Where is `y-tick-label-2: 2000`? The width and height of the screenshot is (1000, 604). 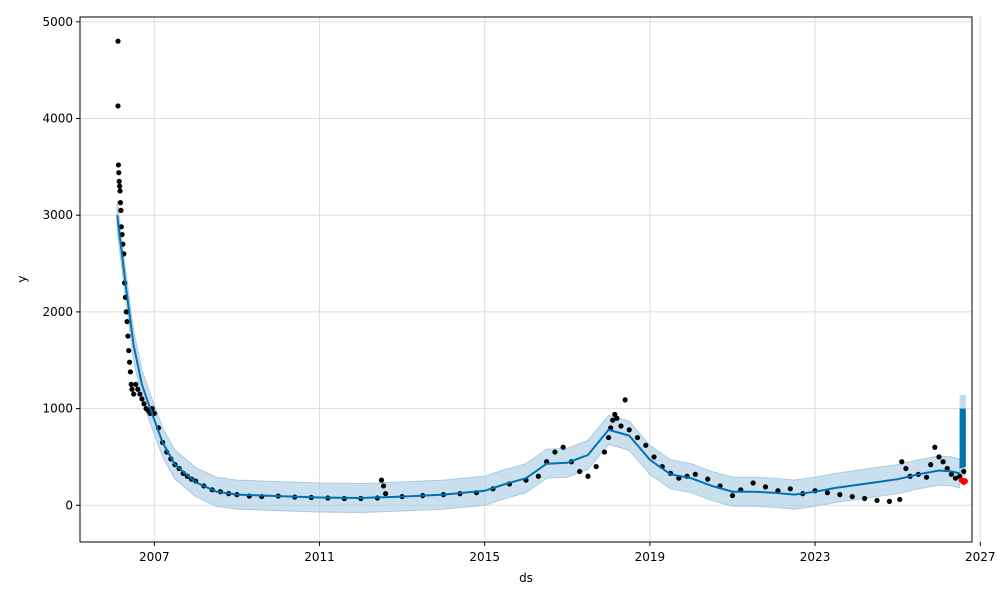 y-tick-label-2: 2000 is located at coordinates (57, 312).